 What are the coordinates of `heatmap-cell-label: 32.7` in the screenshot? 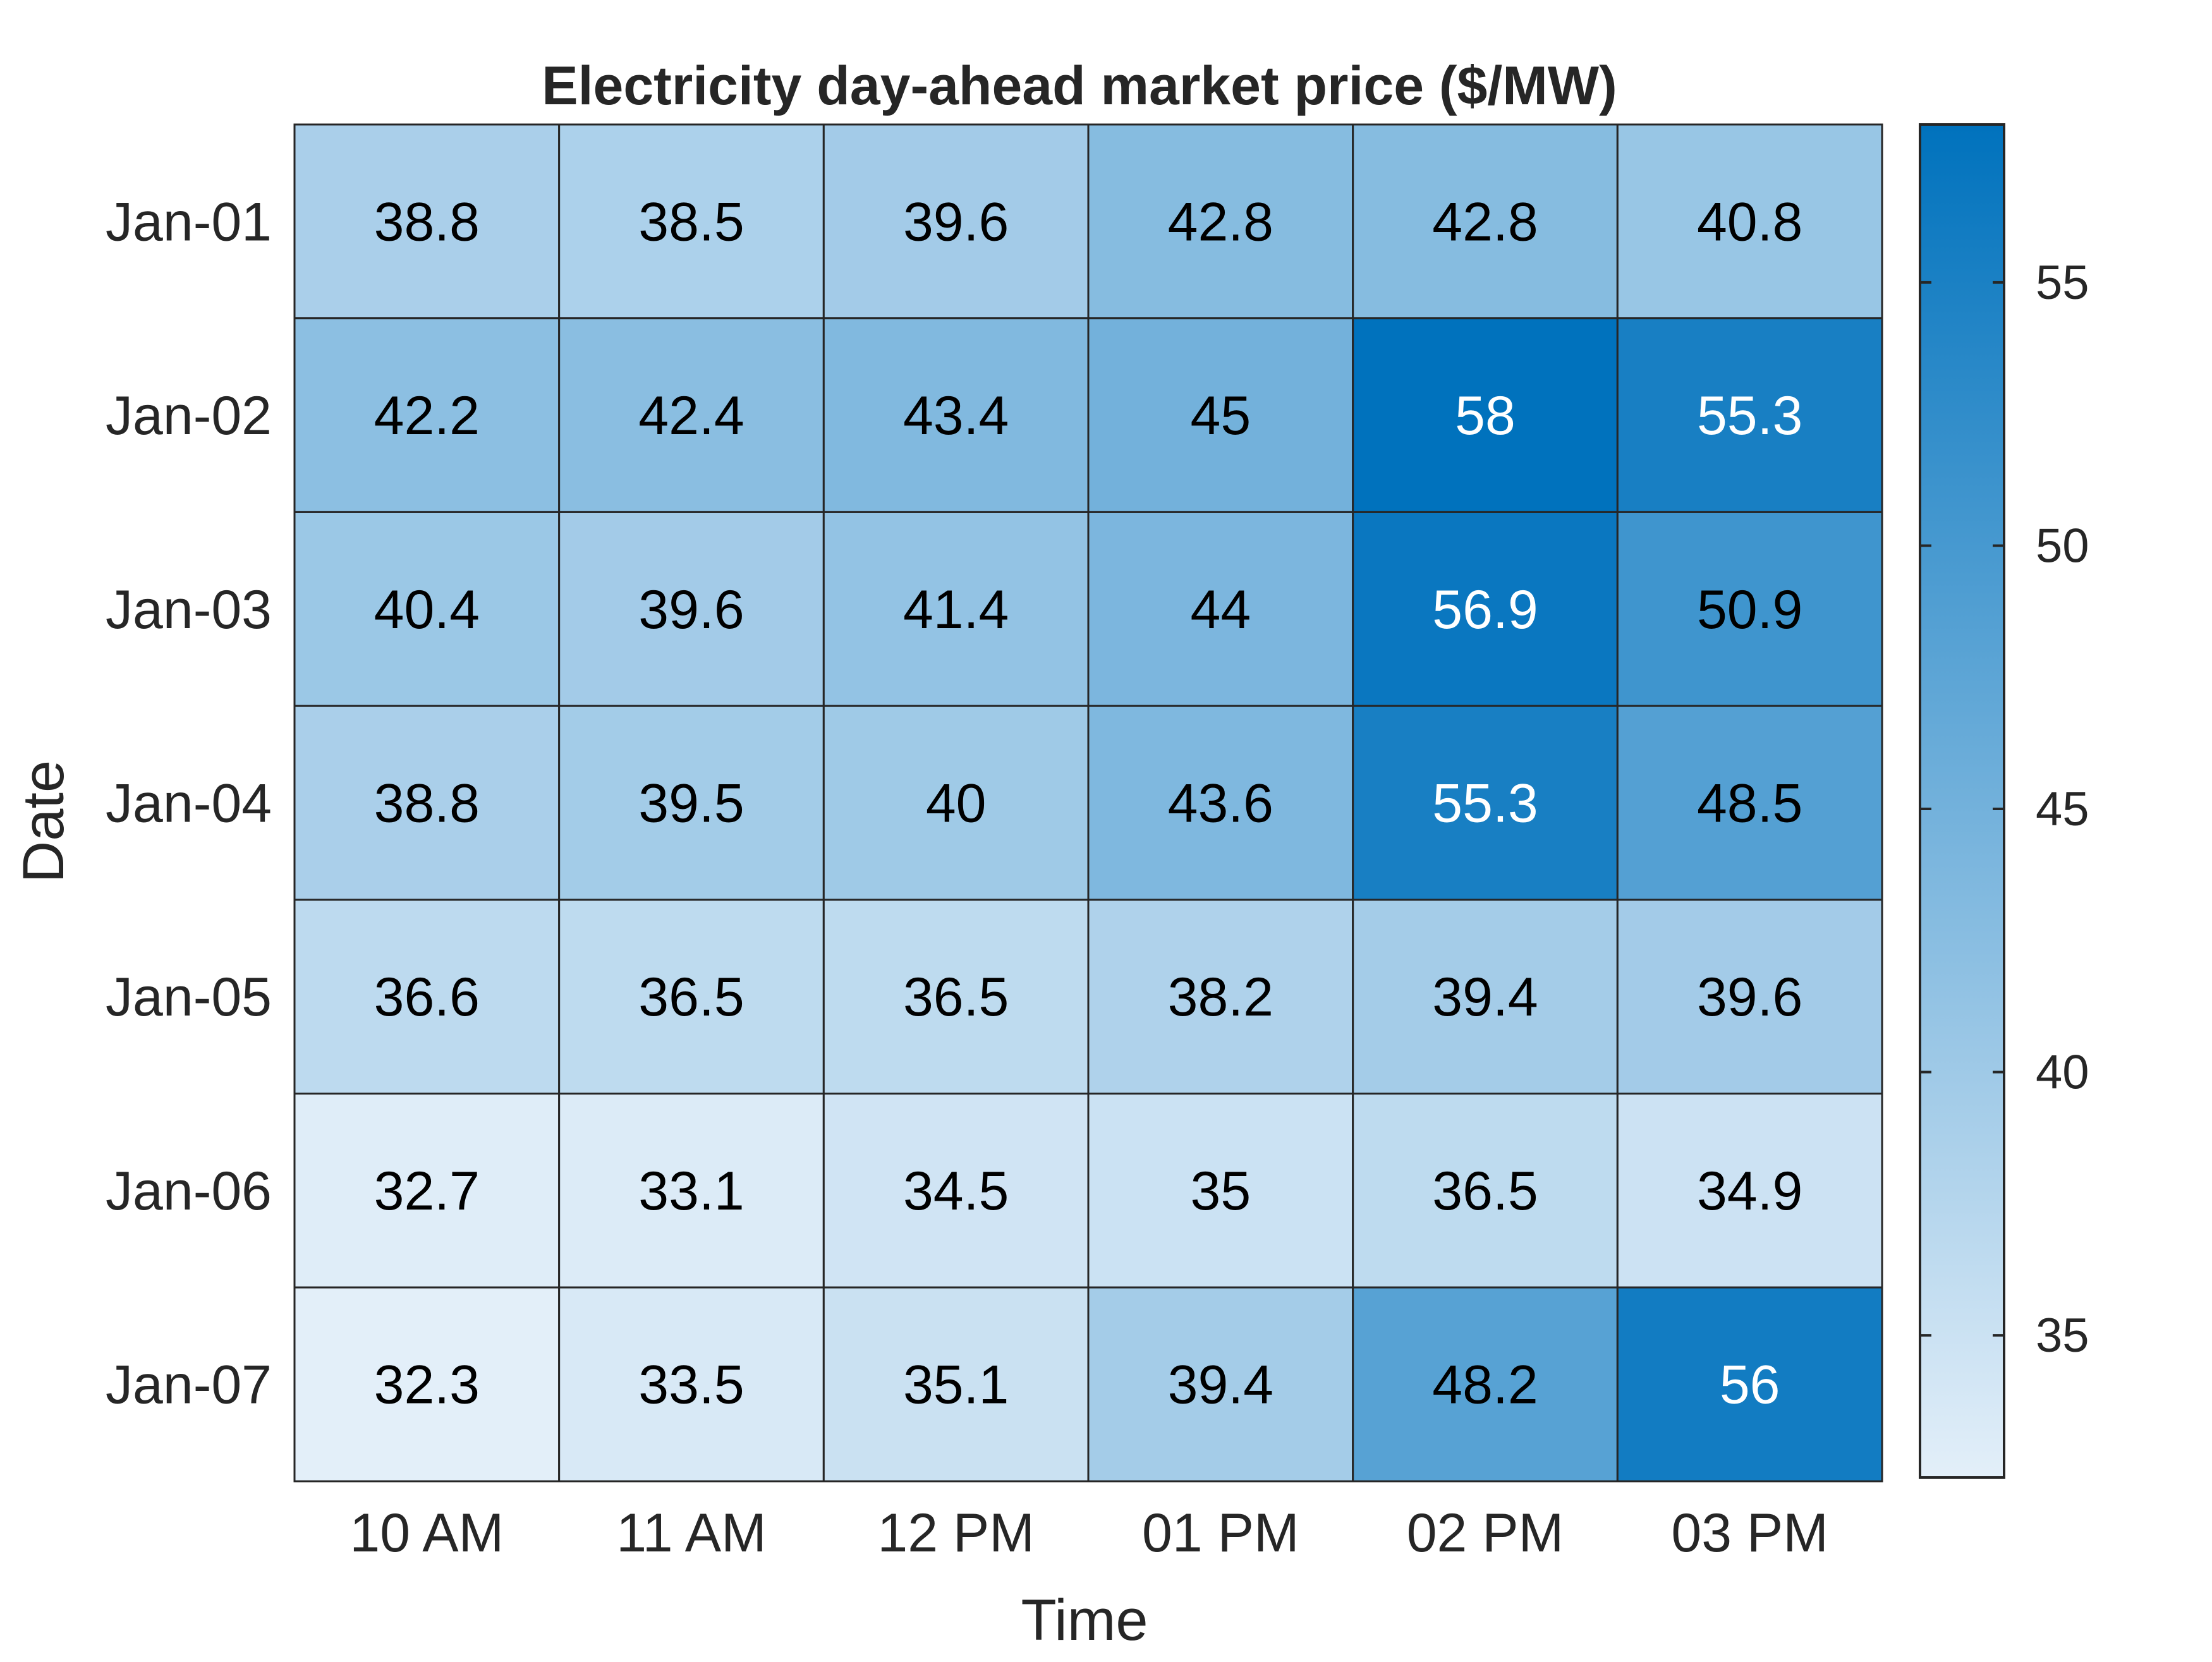 It's located at (427, 1191).